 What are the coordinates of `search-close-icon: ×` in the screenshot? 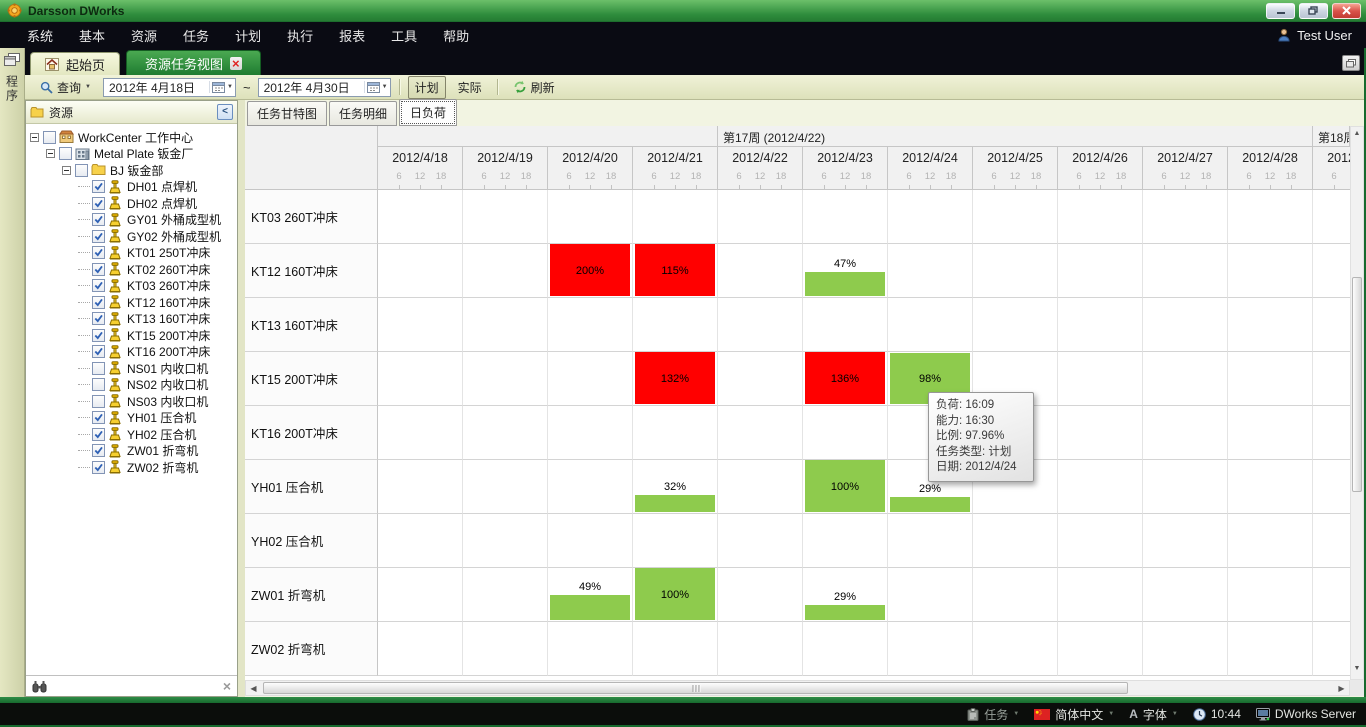 It's located at (226, 686).